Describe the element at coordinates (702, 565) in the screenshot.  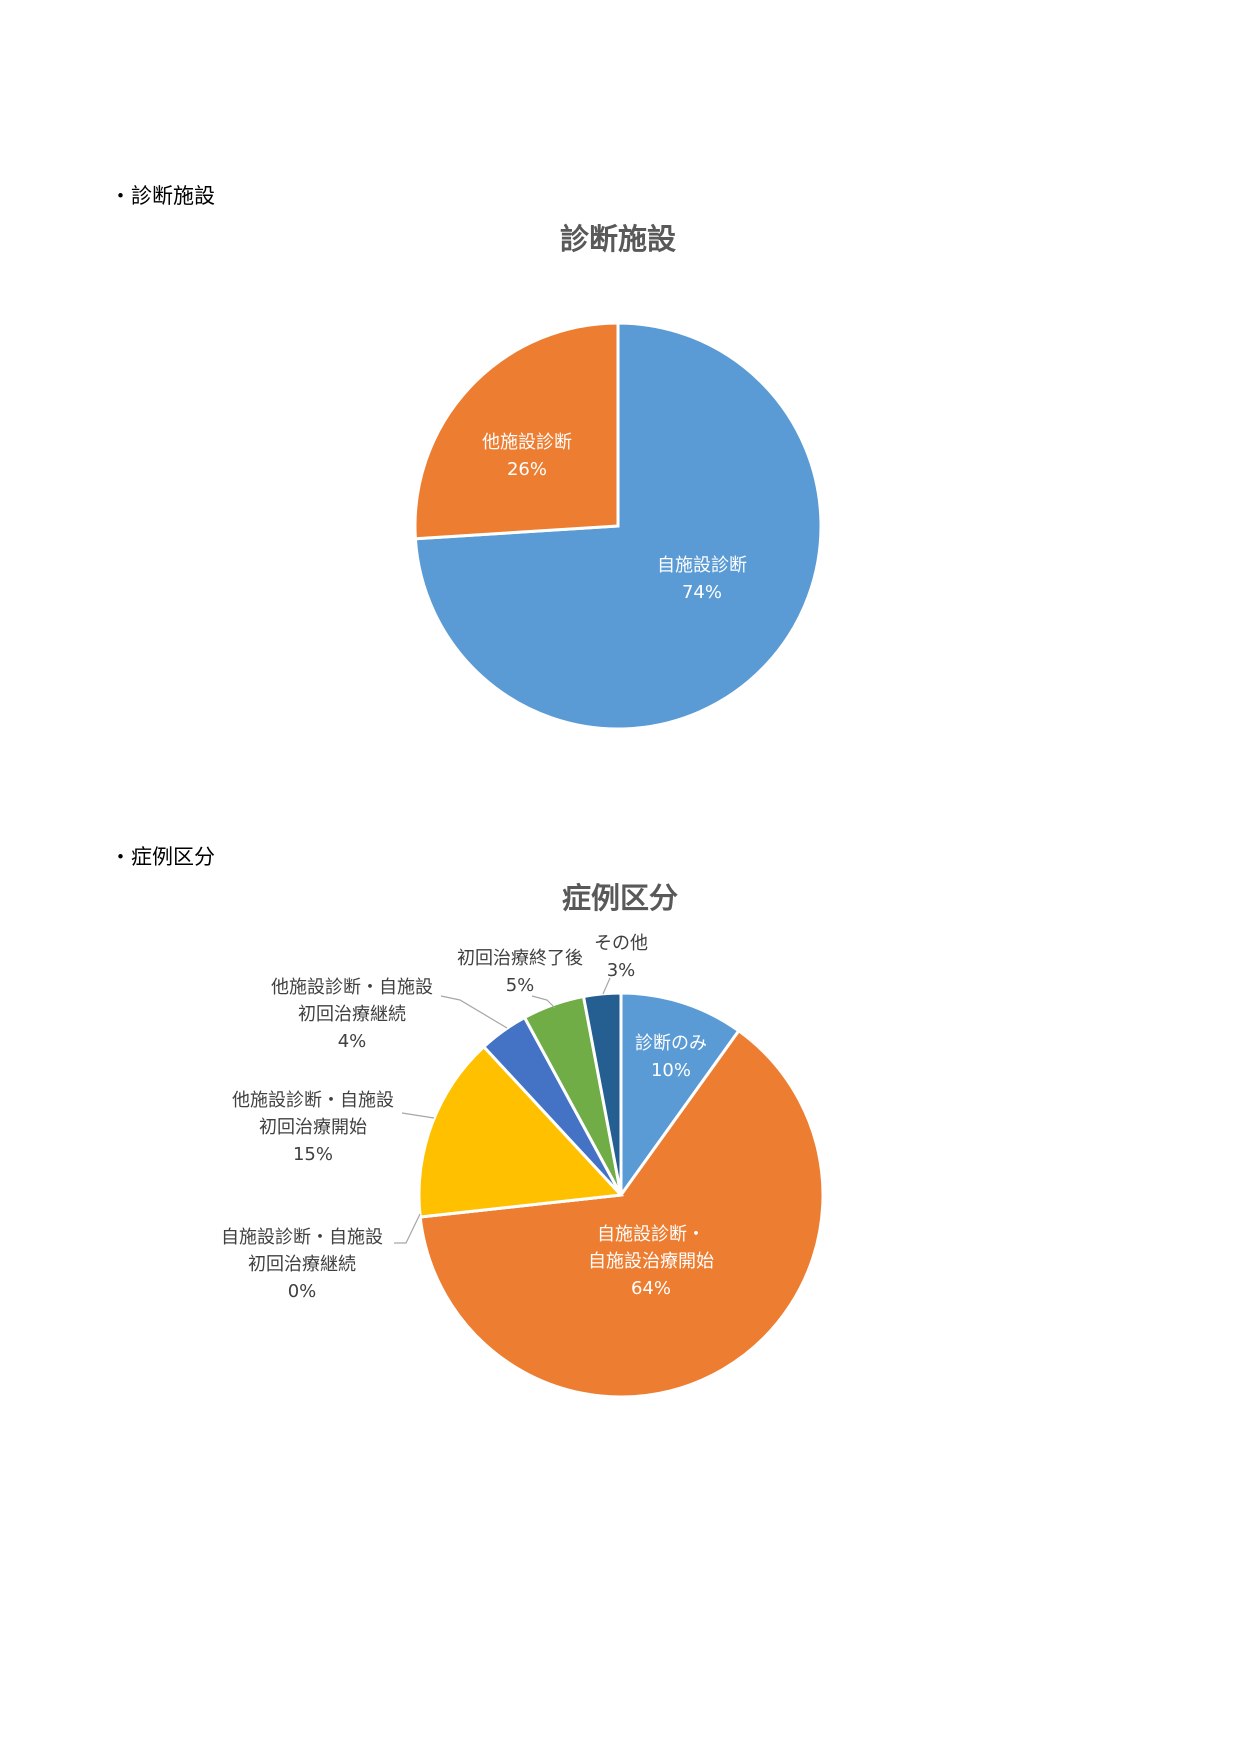
I see `data-label-text: 自施設診断` at that location.